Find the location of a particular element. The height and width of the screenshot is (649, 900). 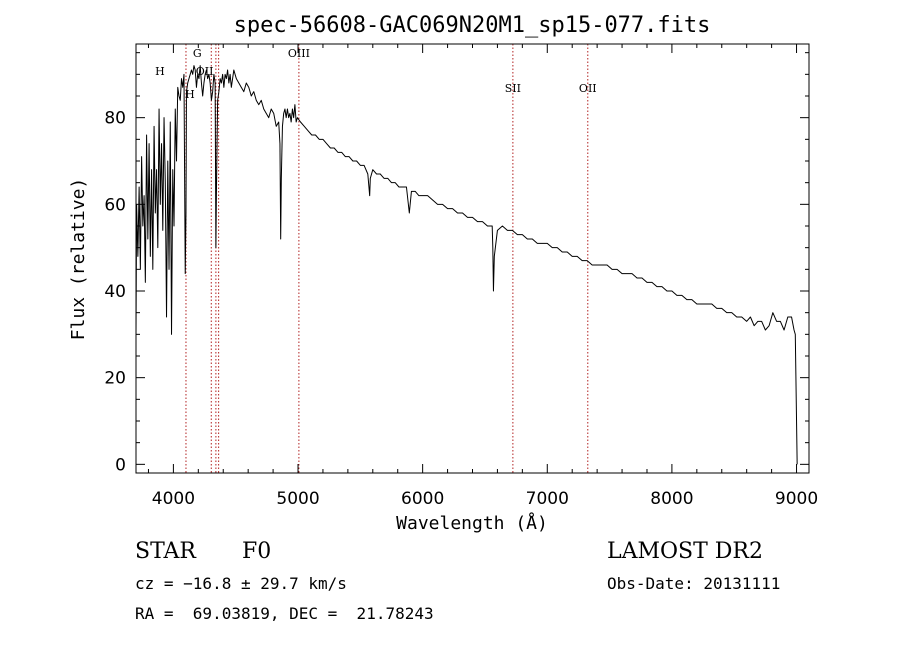

x-axis-label: Wavelength (Å) is located at coordinates (472, 523).